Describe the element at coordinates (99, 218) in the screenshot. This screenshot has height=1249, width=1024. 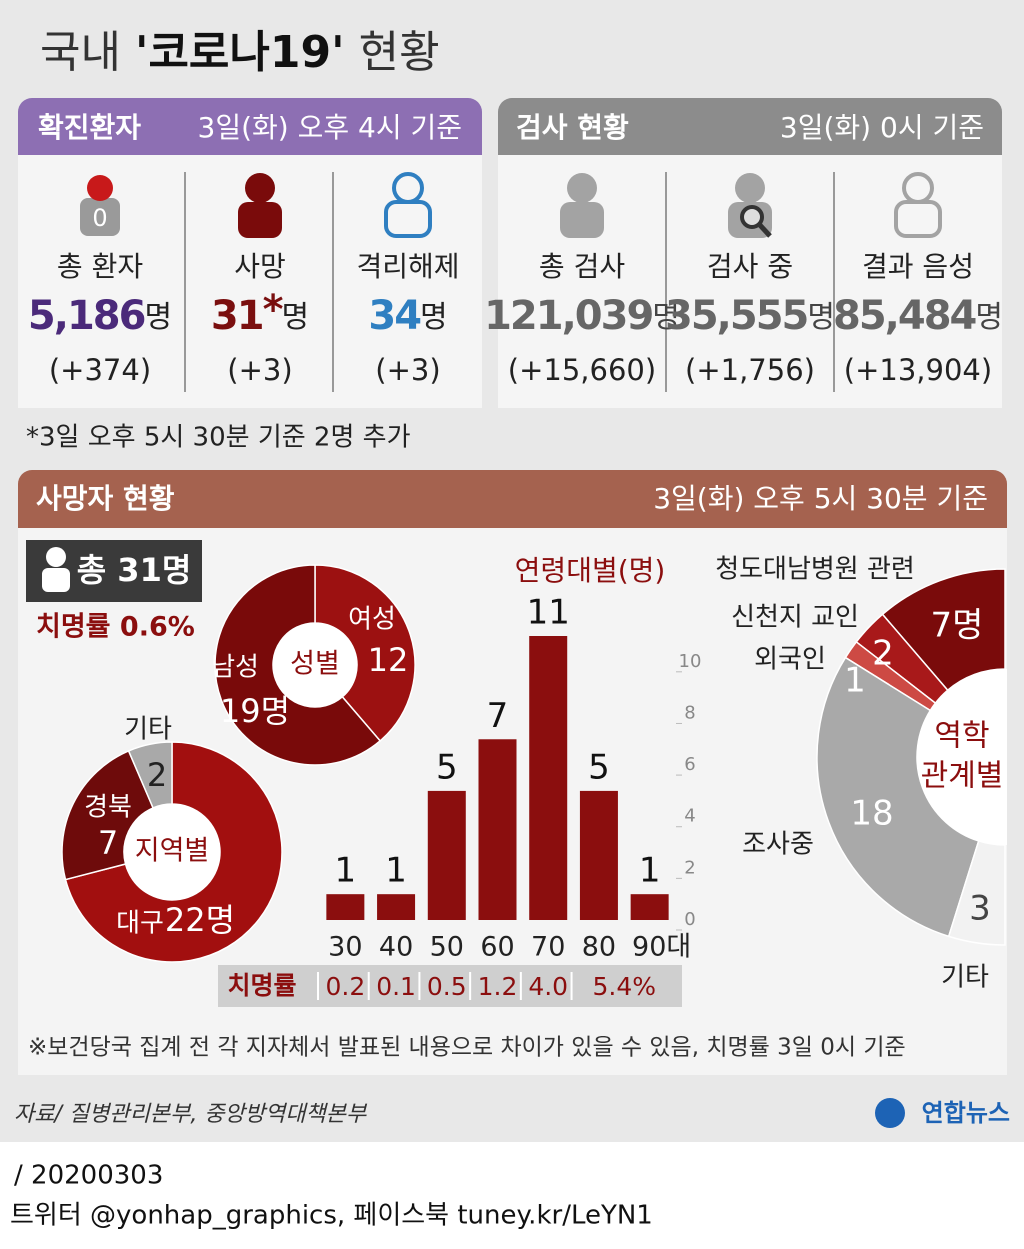
I see `icon-text: 0` at that location.